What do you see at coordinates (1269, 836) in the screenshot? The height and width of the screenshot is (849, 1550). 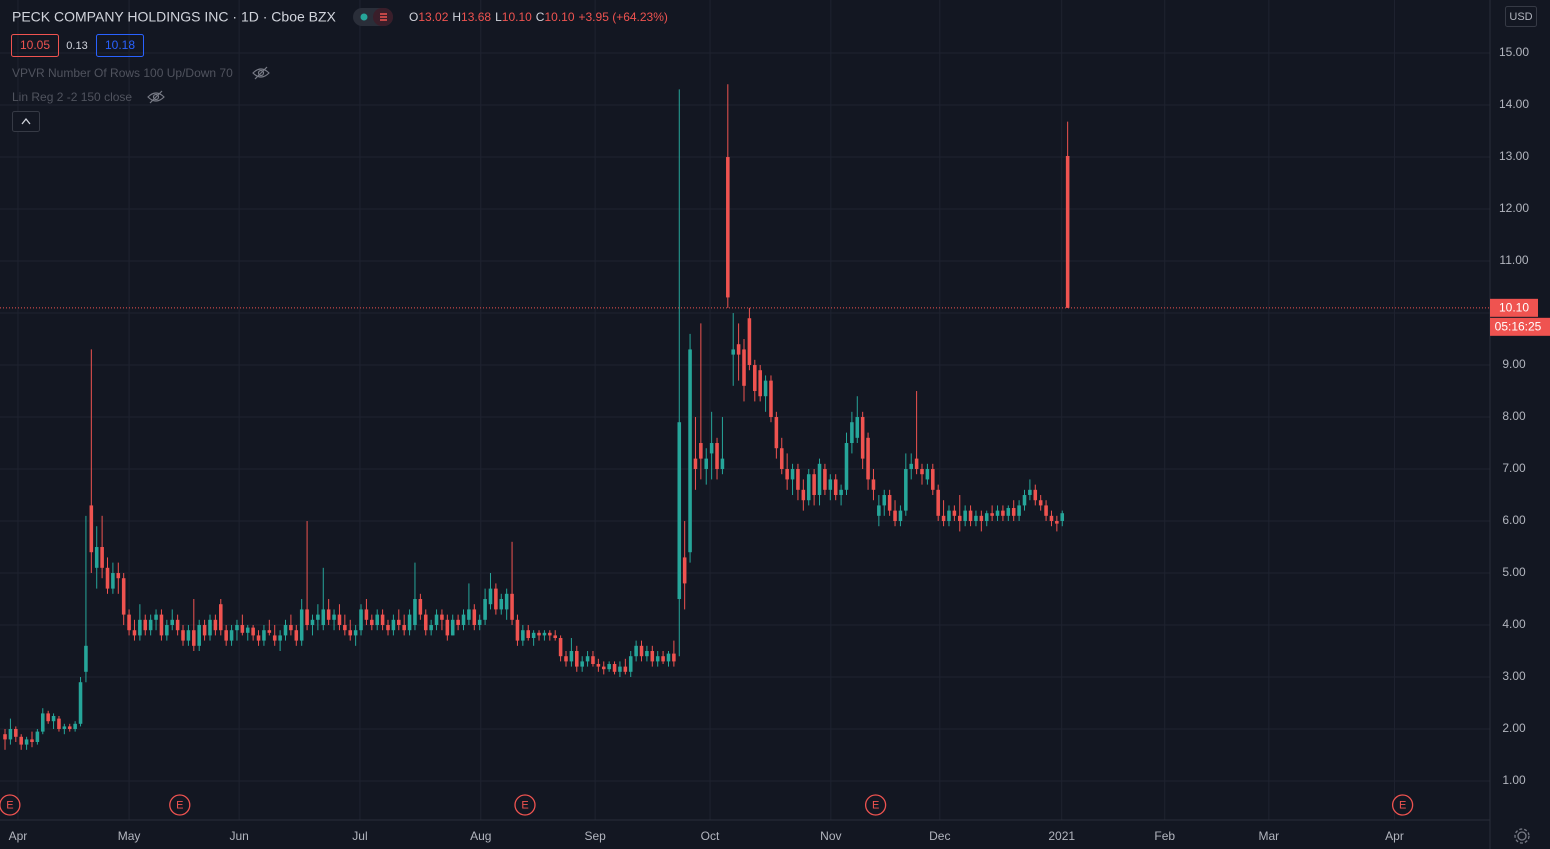 I see `x-tick-label: Mar` at bounding box center [1269, 836].